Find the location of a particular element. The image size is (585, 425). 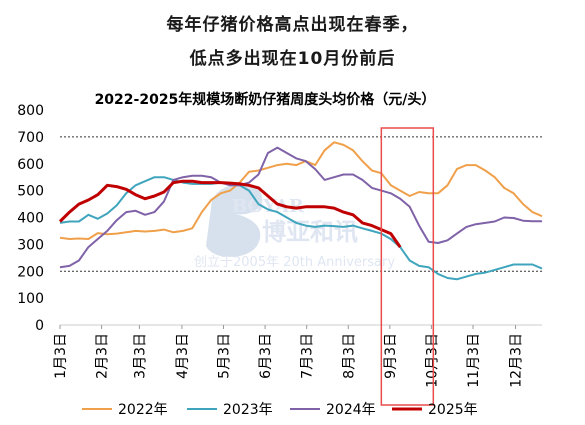

boyar-logo-mark is located at coordinates (234, 220).